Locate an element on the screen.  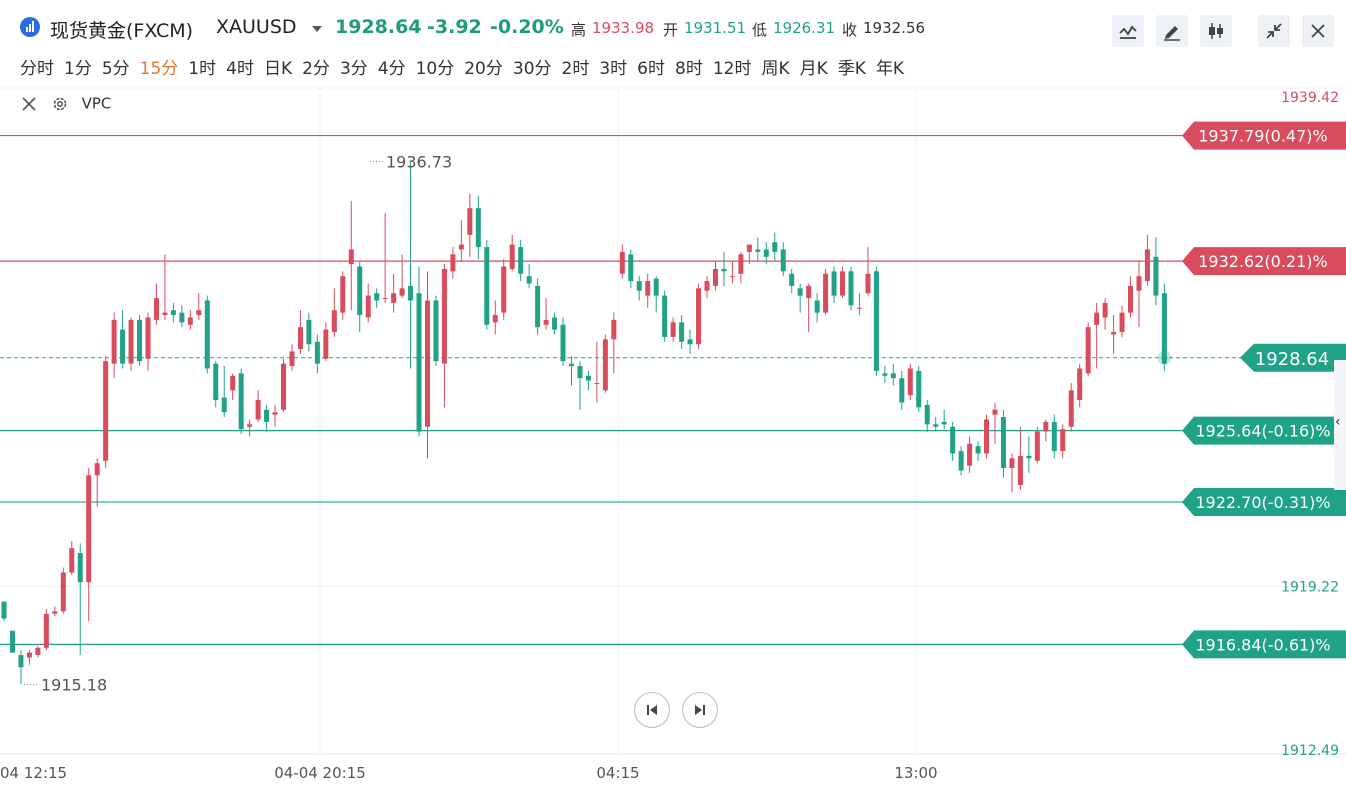
high-label: 高 is located at coordinates (579, 30).